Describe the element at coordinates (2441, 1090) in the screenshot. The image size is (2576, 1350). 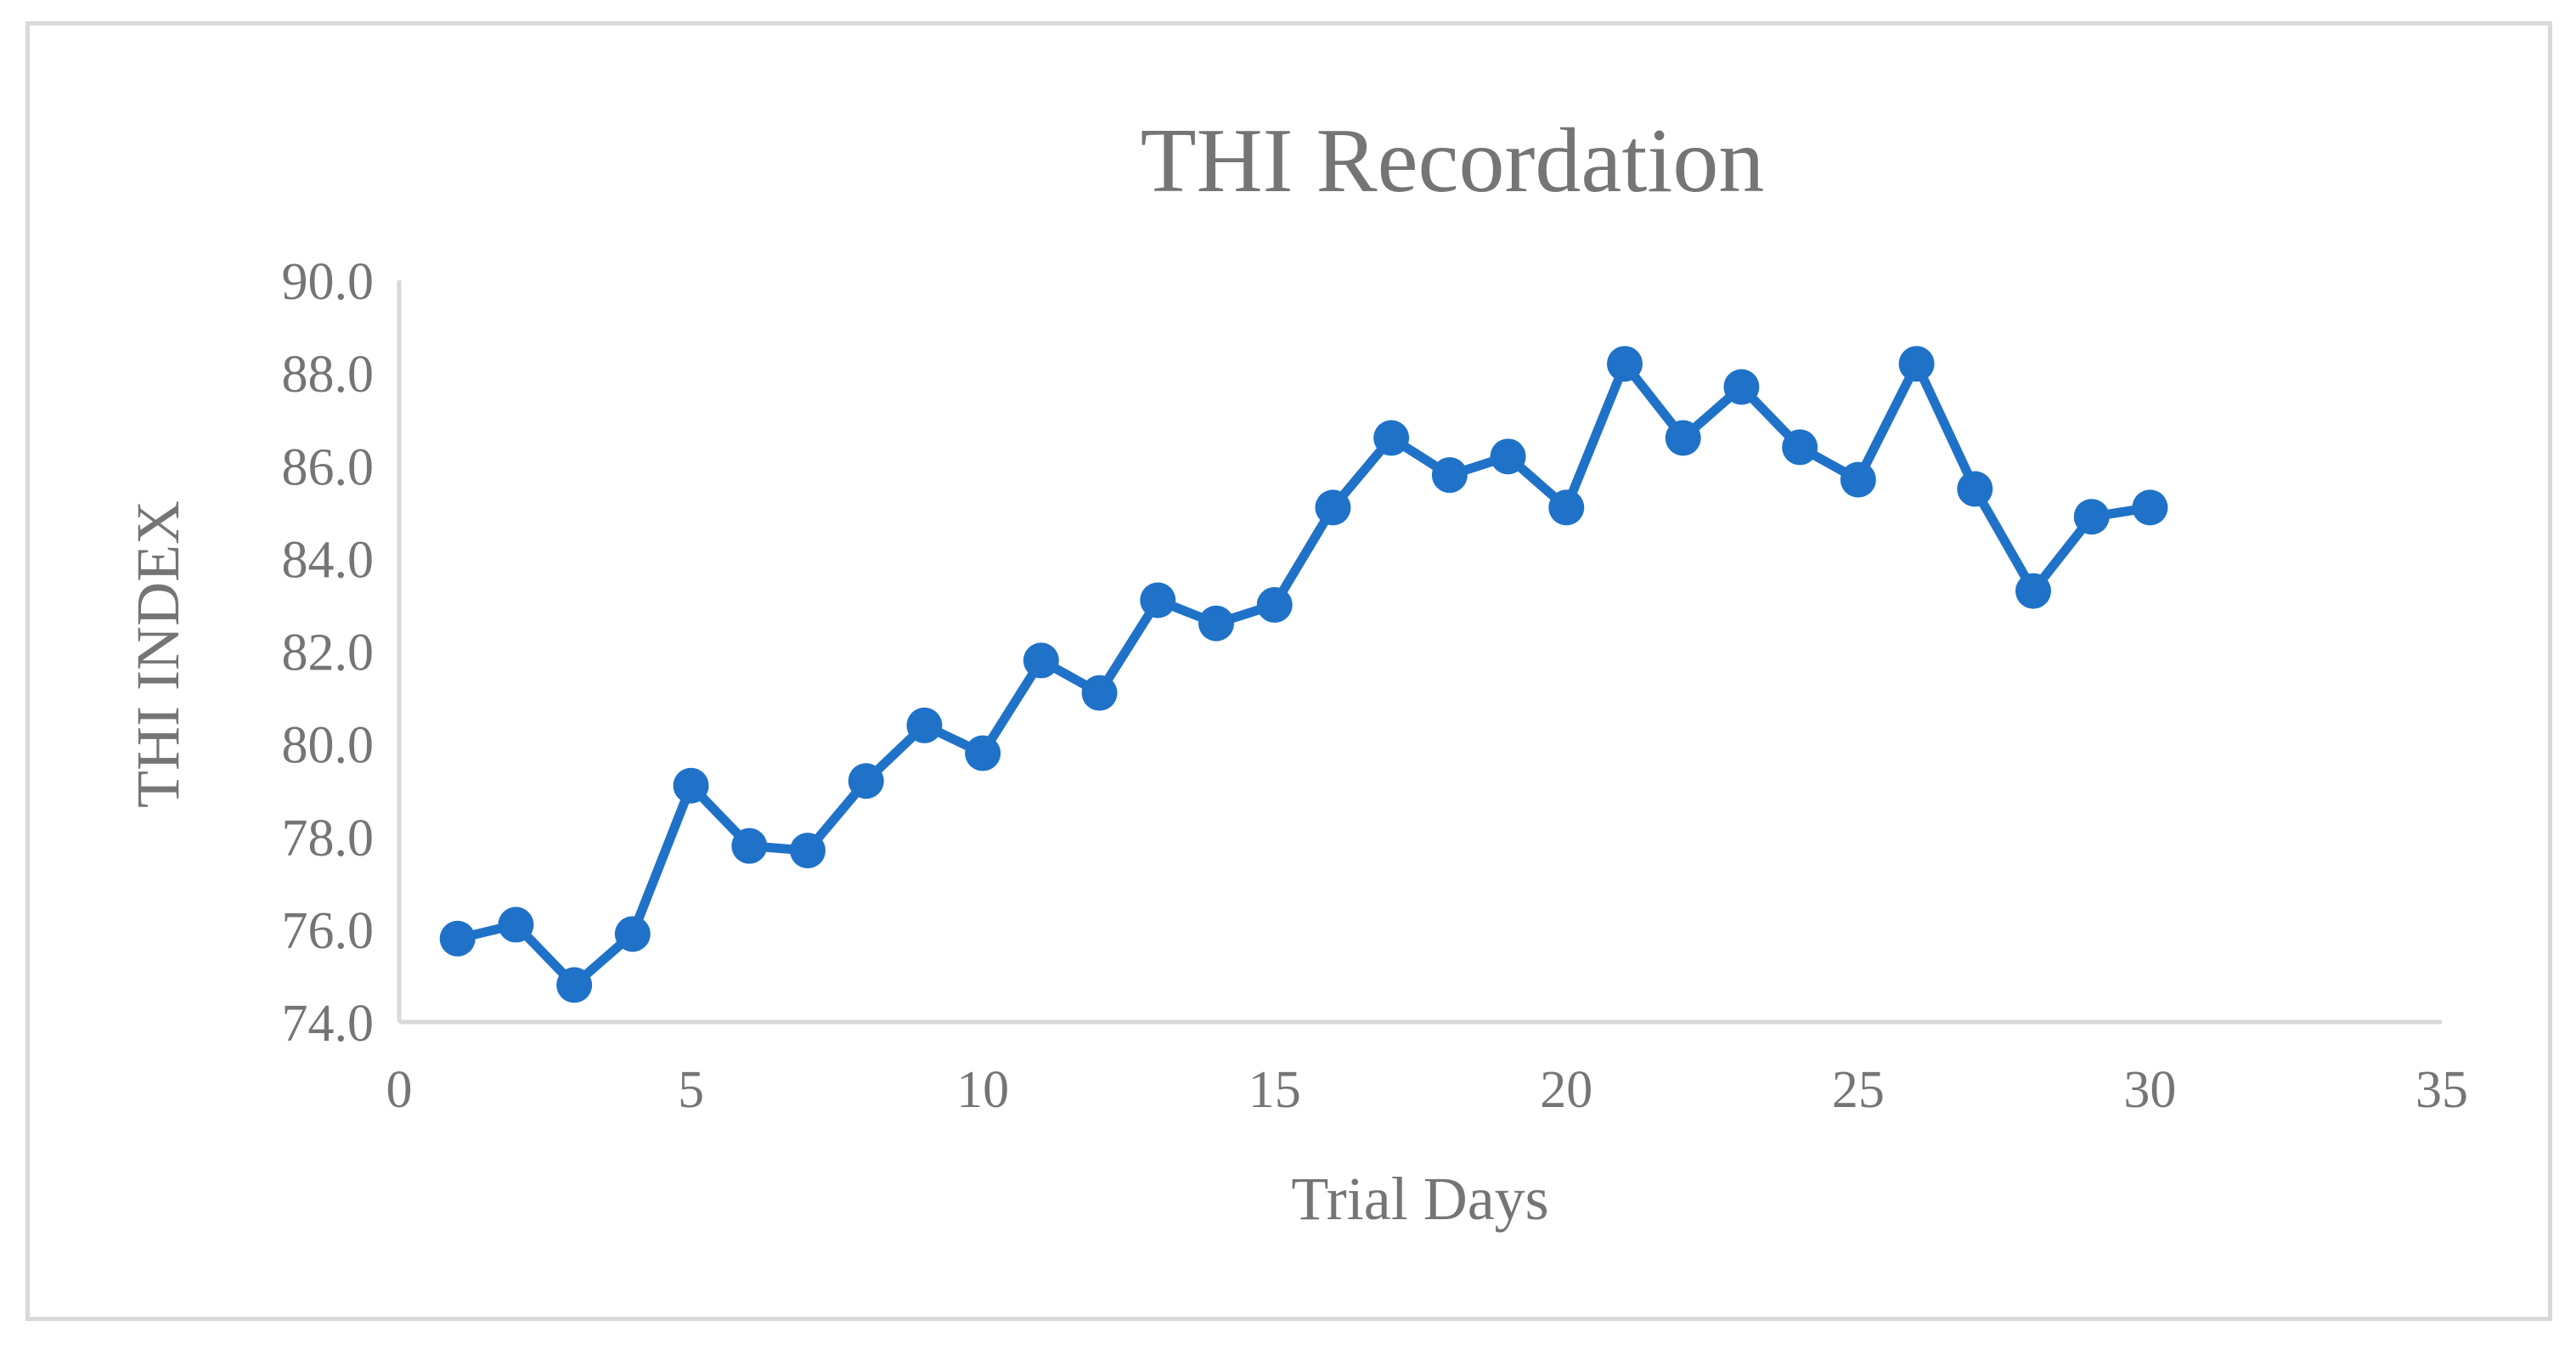
I see `x-tick-label: 35` at that location.